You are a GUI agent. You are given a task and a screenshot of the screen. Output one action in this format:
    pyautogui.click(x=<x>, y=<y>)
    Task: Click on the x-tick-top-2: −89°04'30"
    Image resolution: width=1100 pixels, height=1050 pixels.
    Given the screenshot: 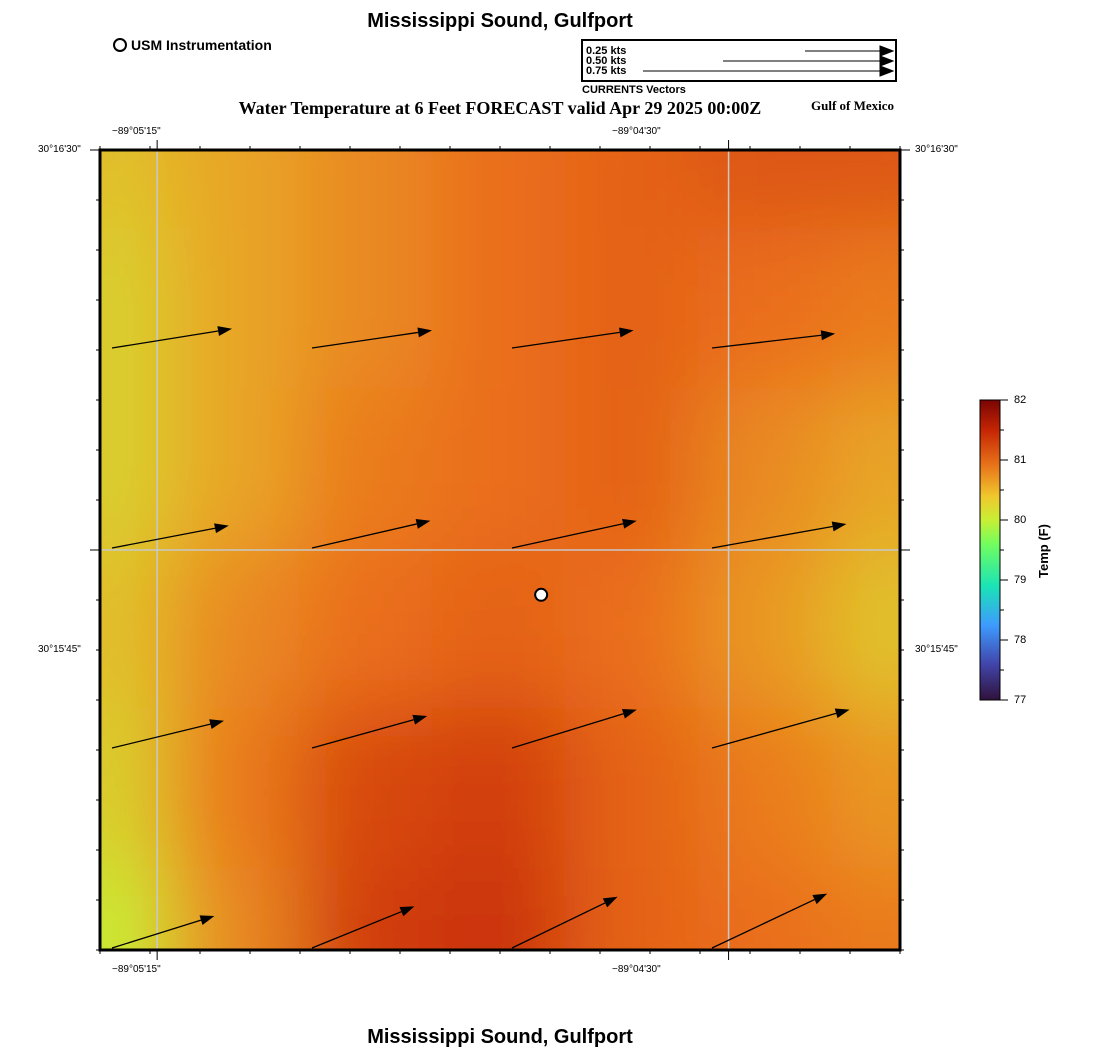 What is the action you would take?
    pyautogui.click(x=636, y=131)
    